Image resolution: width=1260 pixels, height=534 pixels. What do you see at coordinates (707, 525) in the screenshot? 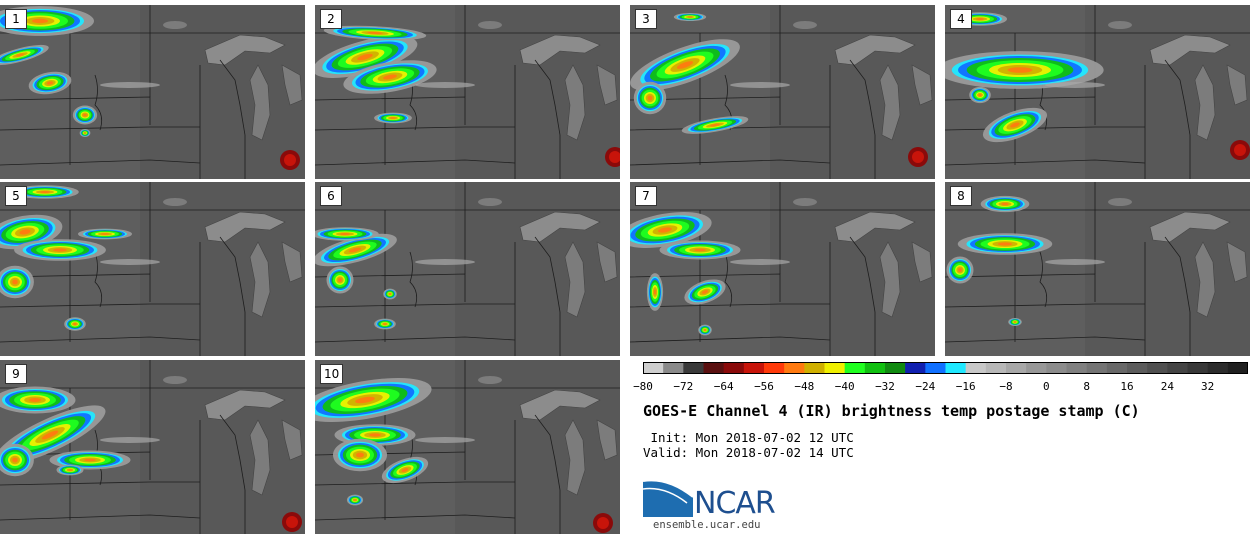
I see `ensemble-url: ensemble.ucar.edu` at bounding box center [707, 525].